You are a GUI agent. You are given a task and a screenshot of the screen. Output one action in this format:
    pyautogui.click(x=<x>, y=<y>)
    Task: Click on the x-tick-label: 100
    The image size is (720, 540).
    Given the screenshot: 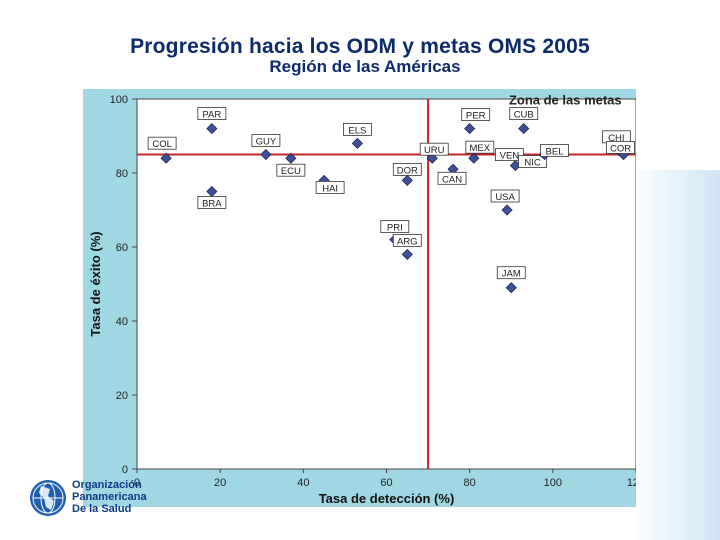 What is the action you would take?
    pyautogui.click(x=553, y=483)
    